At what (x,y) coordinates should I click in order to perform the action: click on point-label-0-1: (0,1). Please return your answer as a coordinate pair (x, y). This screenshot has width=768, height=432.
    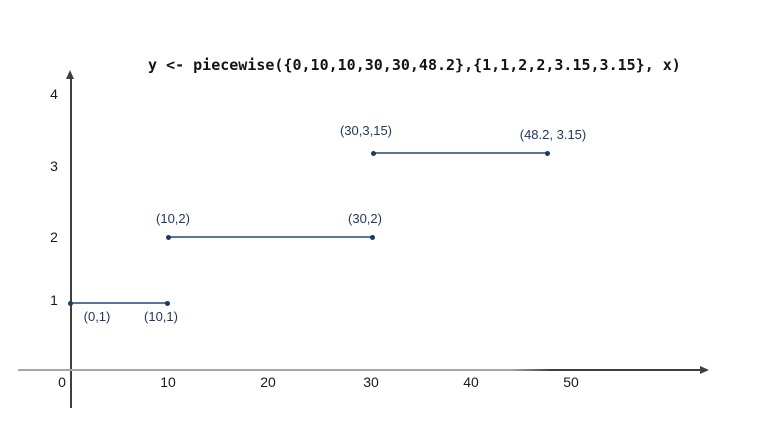
    Looking at the image, I should click on (97, 316).